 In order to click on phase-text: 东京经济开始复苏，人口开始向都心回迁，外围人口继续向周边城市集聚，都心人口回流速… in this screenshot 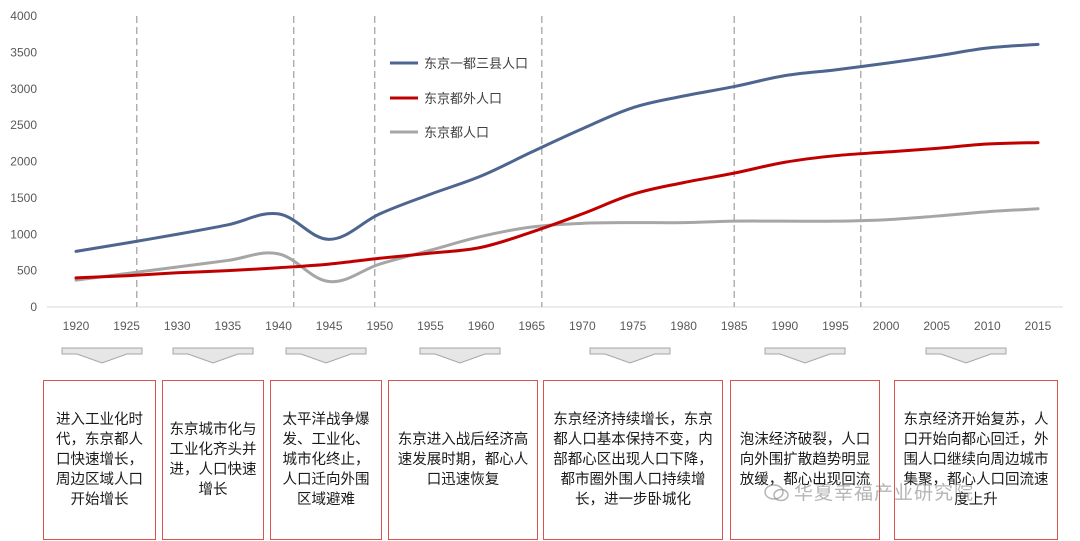, I will do `click(976, 460)`.